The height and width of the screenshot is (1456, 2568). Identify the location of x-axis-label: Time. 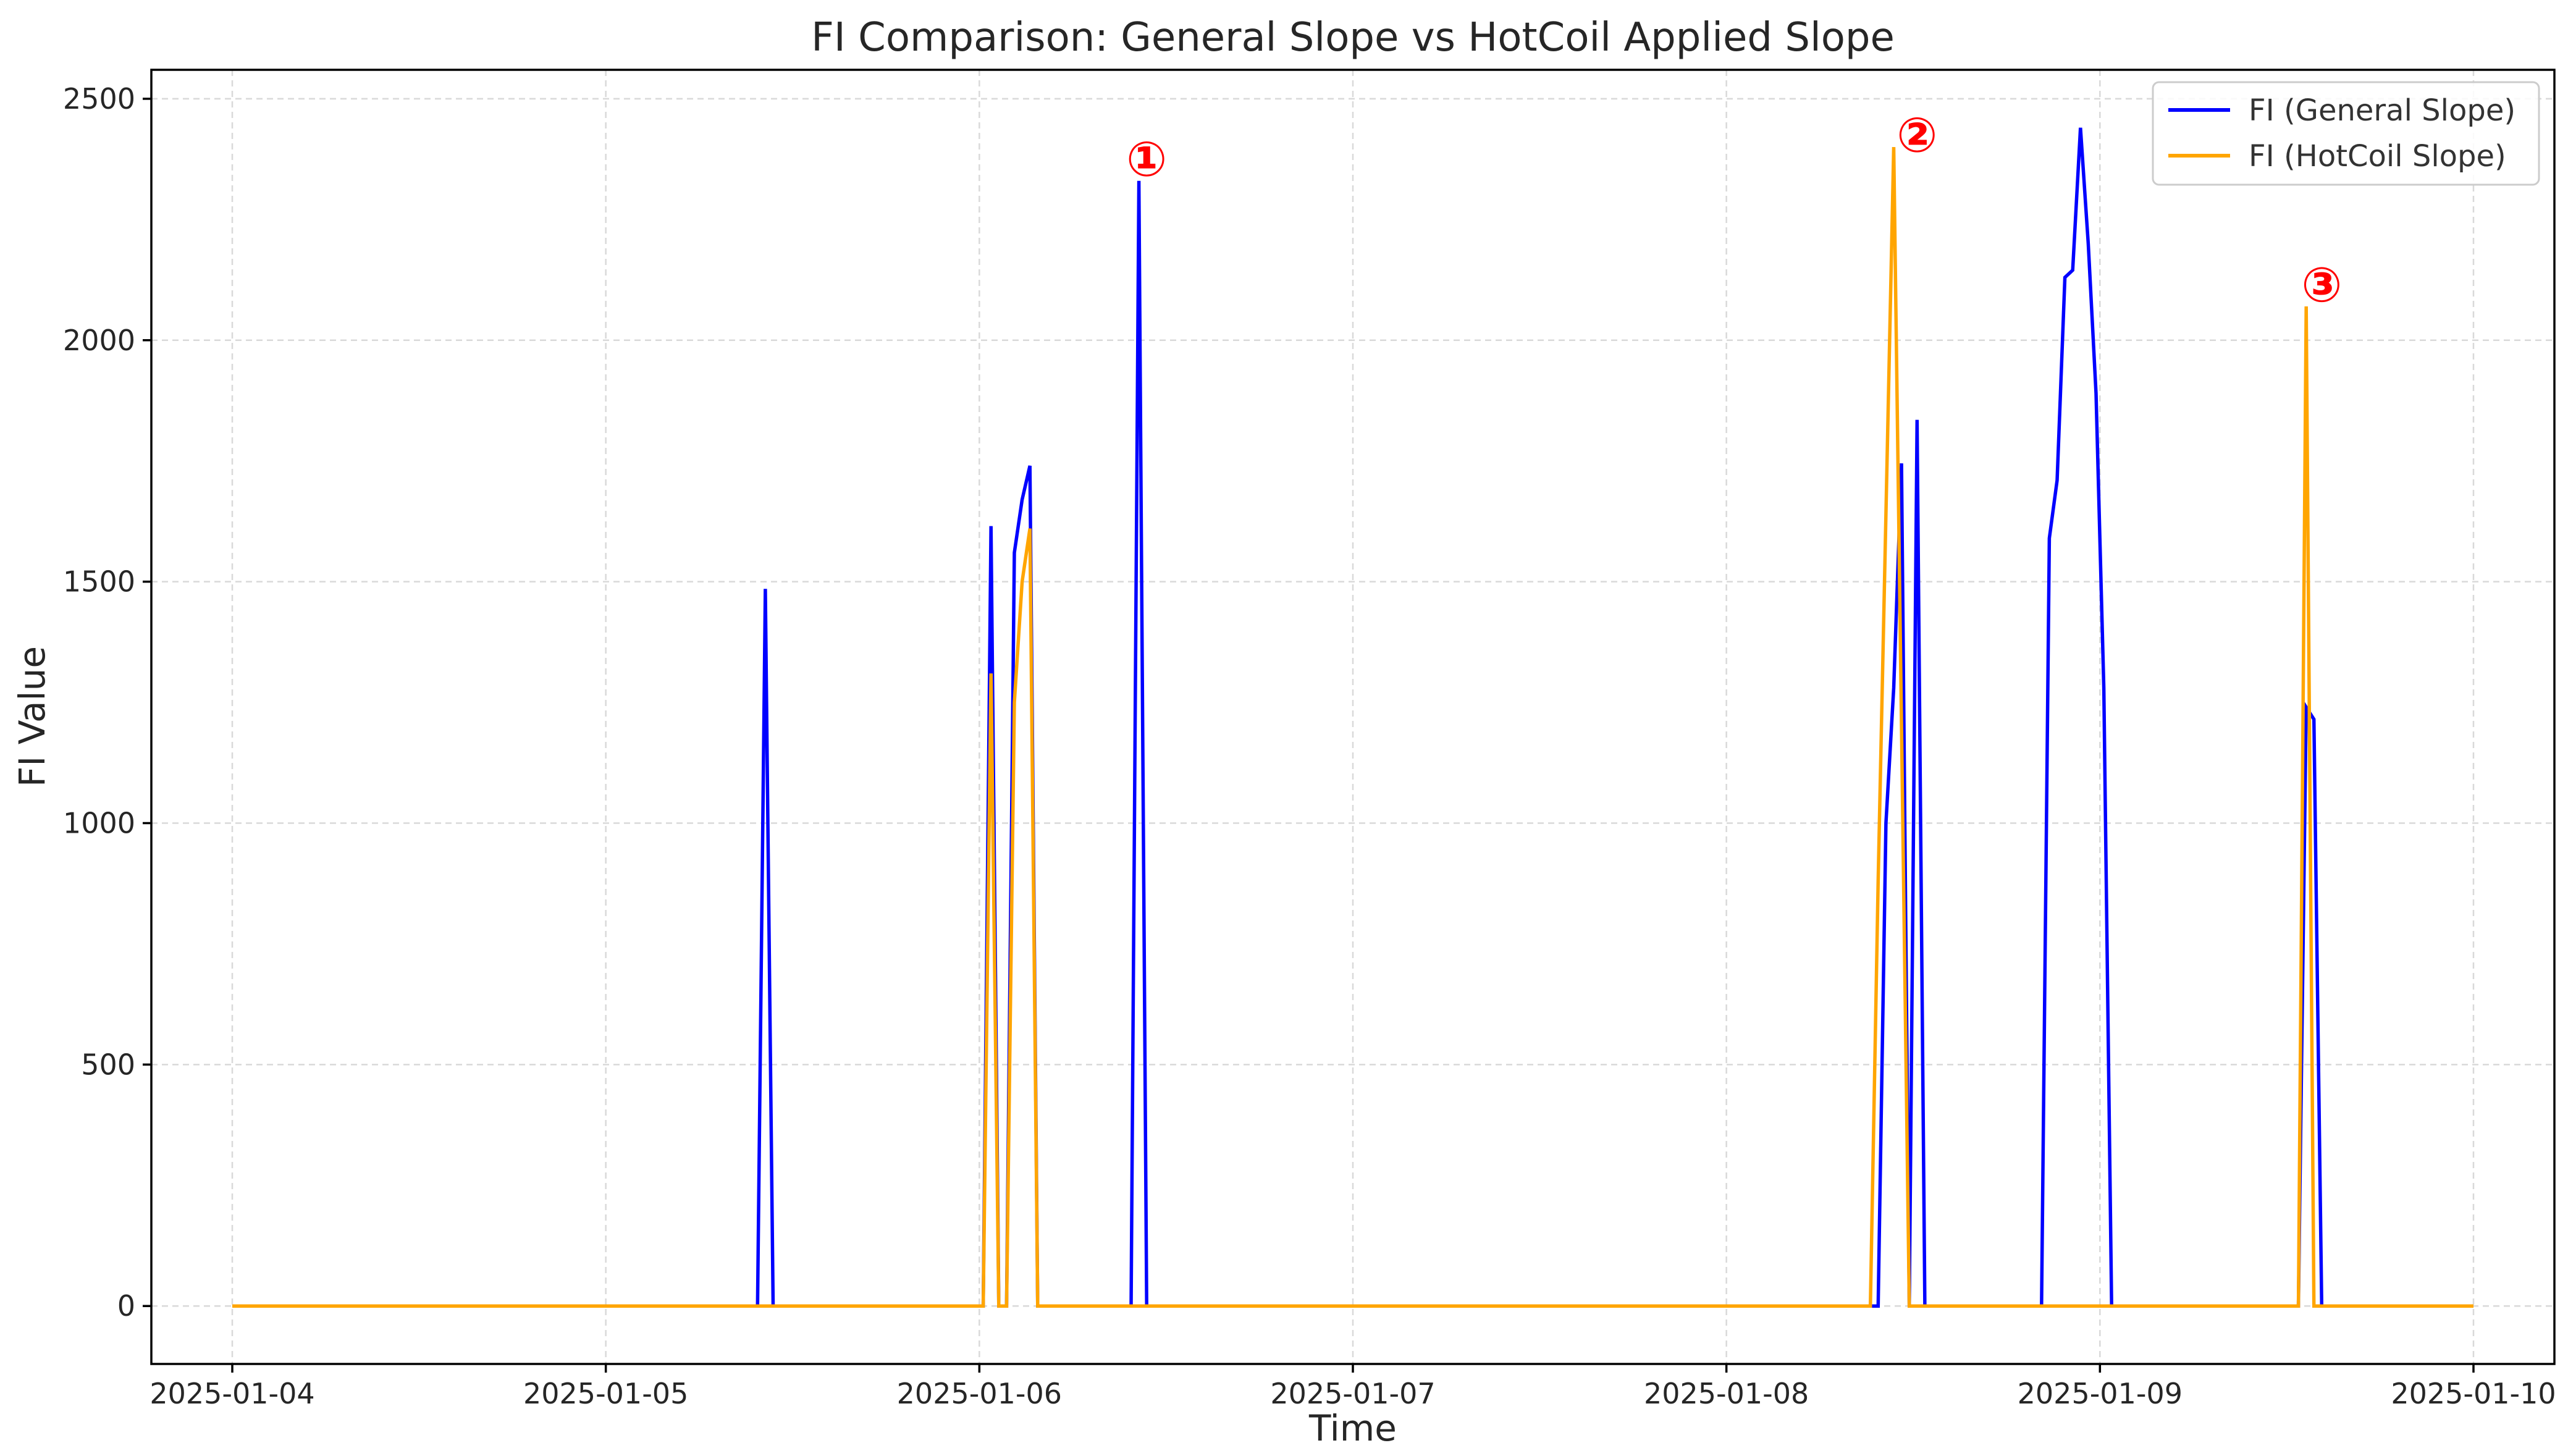
(1352, 1428).